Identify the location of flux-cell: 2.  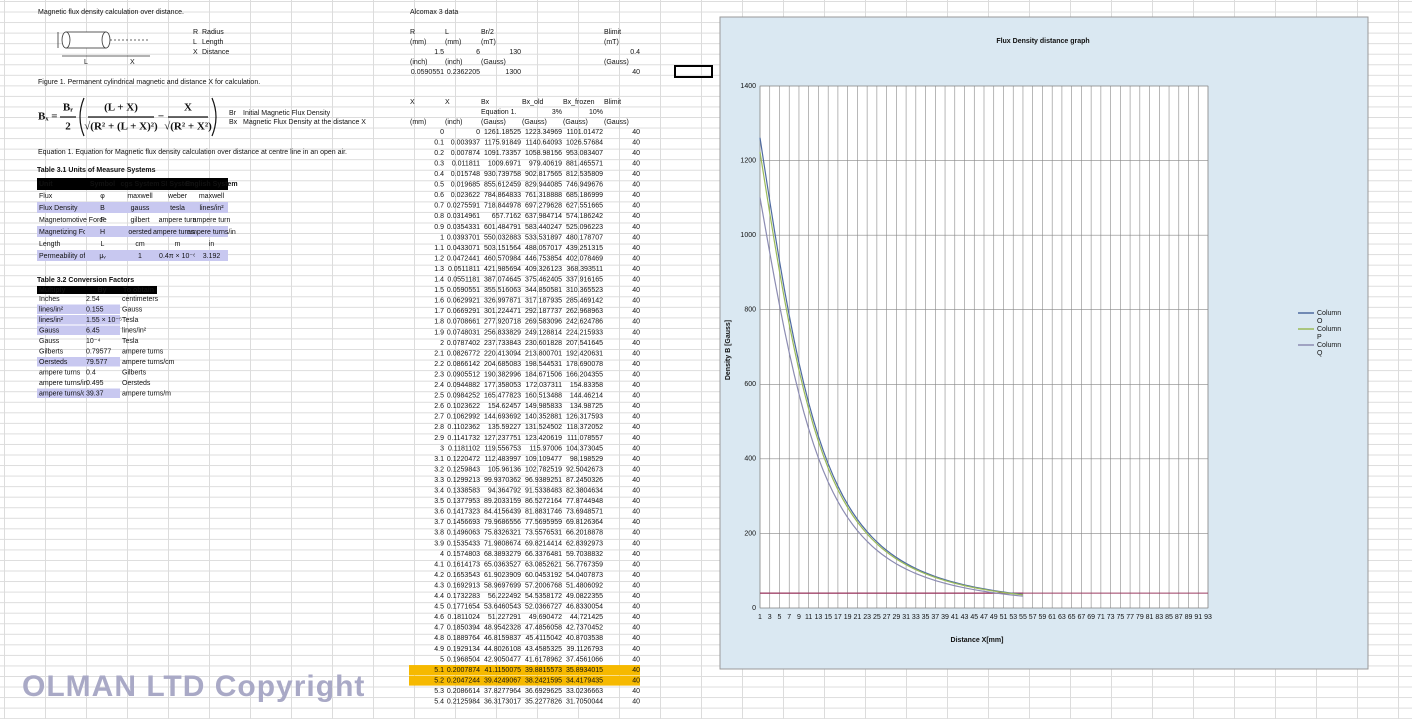
(442, 343).